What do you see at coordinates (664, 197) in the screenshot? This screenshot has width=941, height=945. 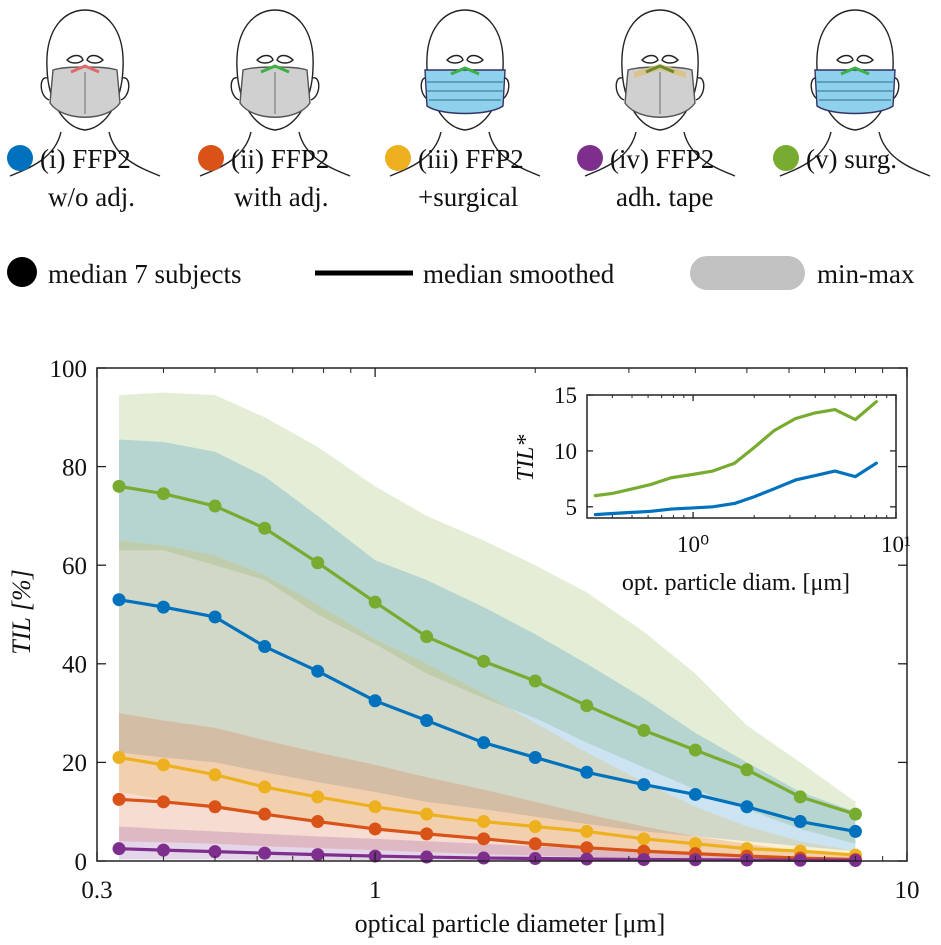 I see `legend-label-iv-line2: adh. tape` at bounding box center [664, 197].